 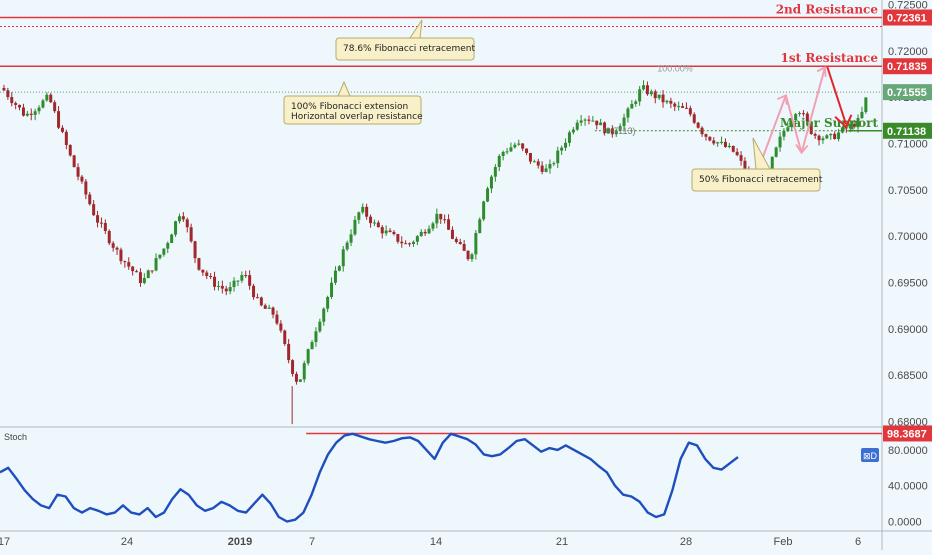 What do you see at coordinates (829, 123) in the screenshot?
I see `level-label-major-support: Major Support` at bounding box center [829, 123].